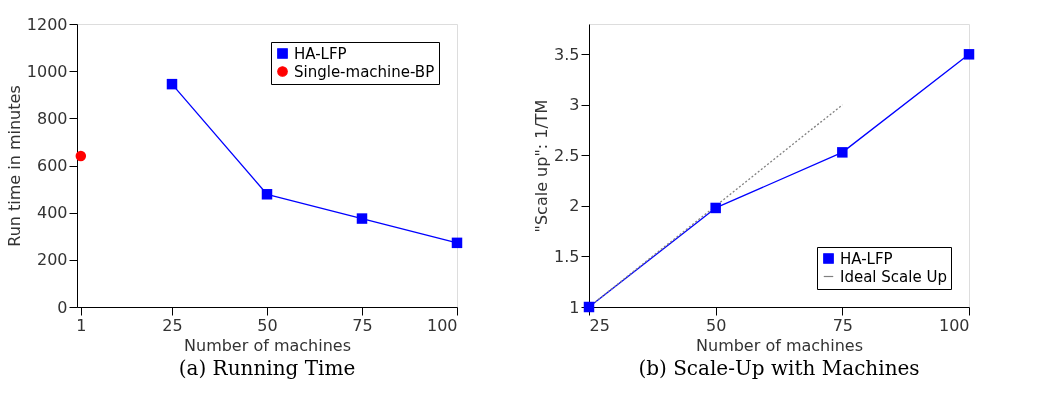 The image size is (1053, 400). Describe the element at coordinates (52, 260) in the screenshot. I see `y-tick-label: 200` at that location.